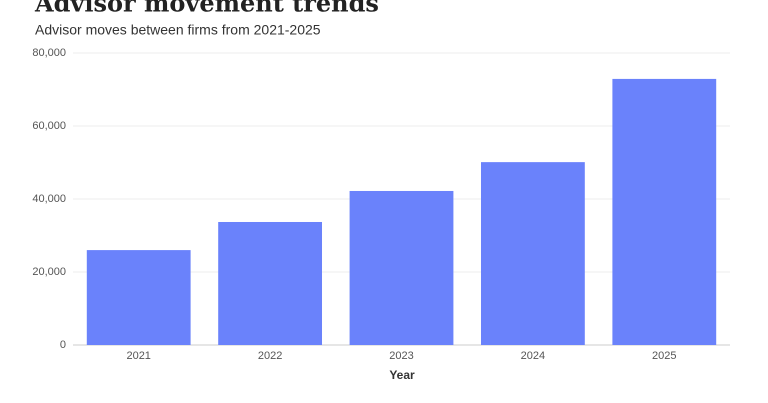 This screenshot has width=768, height=403. Describe the element at coordinates (402, 375) in the screenshot. I see `x-axis-label: Year` at that location.